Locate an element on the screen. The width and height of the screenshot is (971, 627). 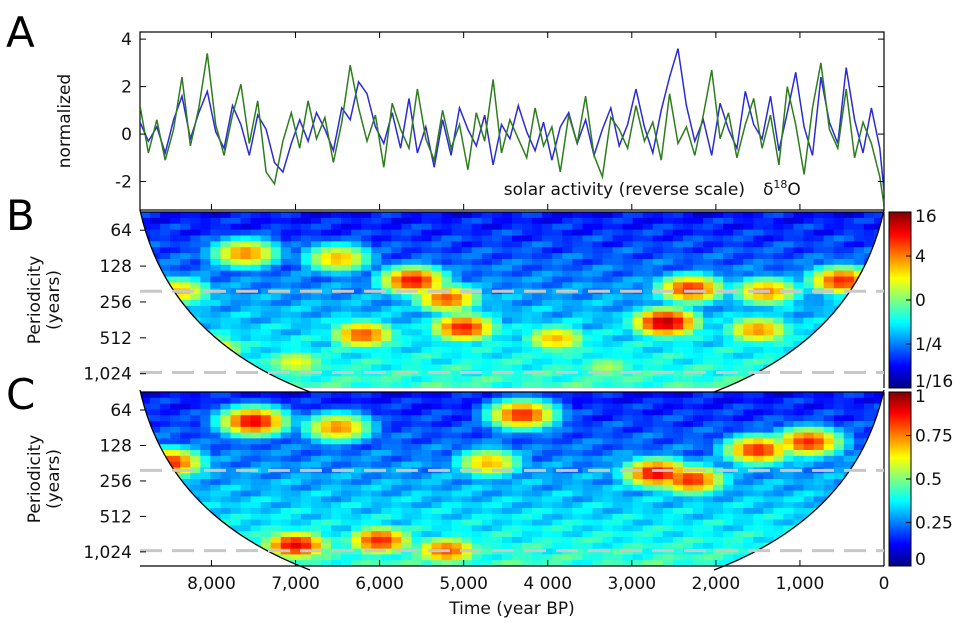
ytick-label-c-2: 256 is located at coordinates (116, 482).